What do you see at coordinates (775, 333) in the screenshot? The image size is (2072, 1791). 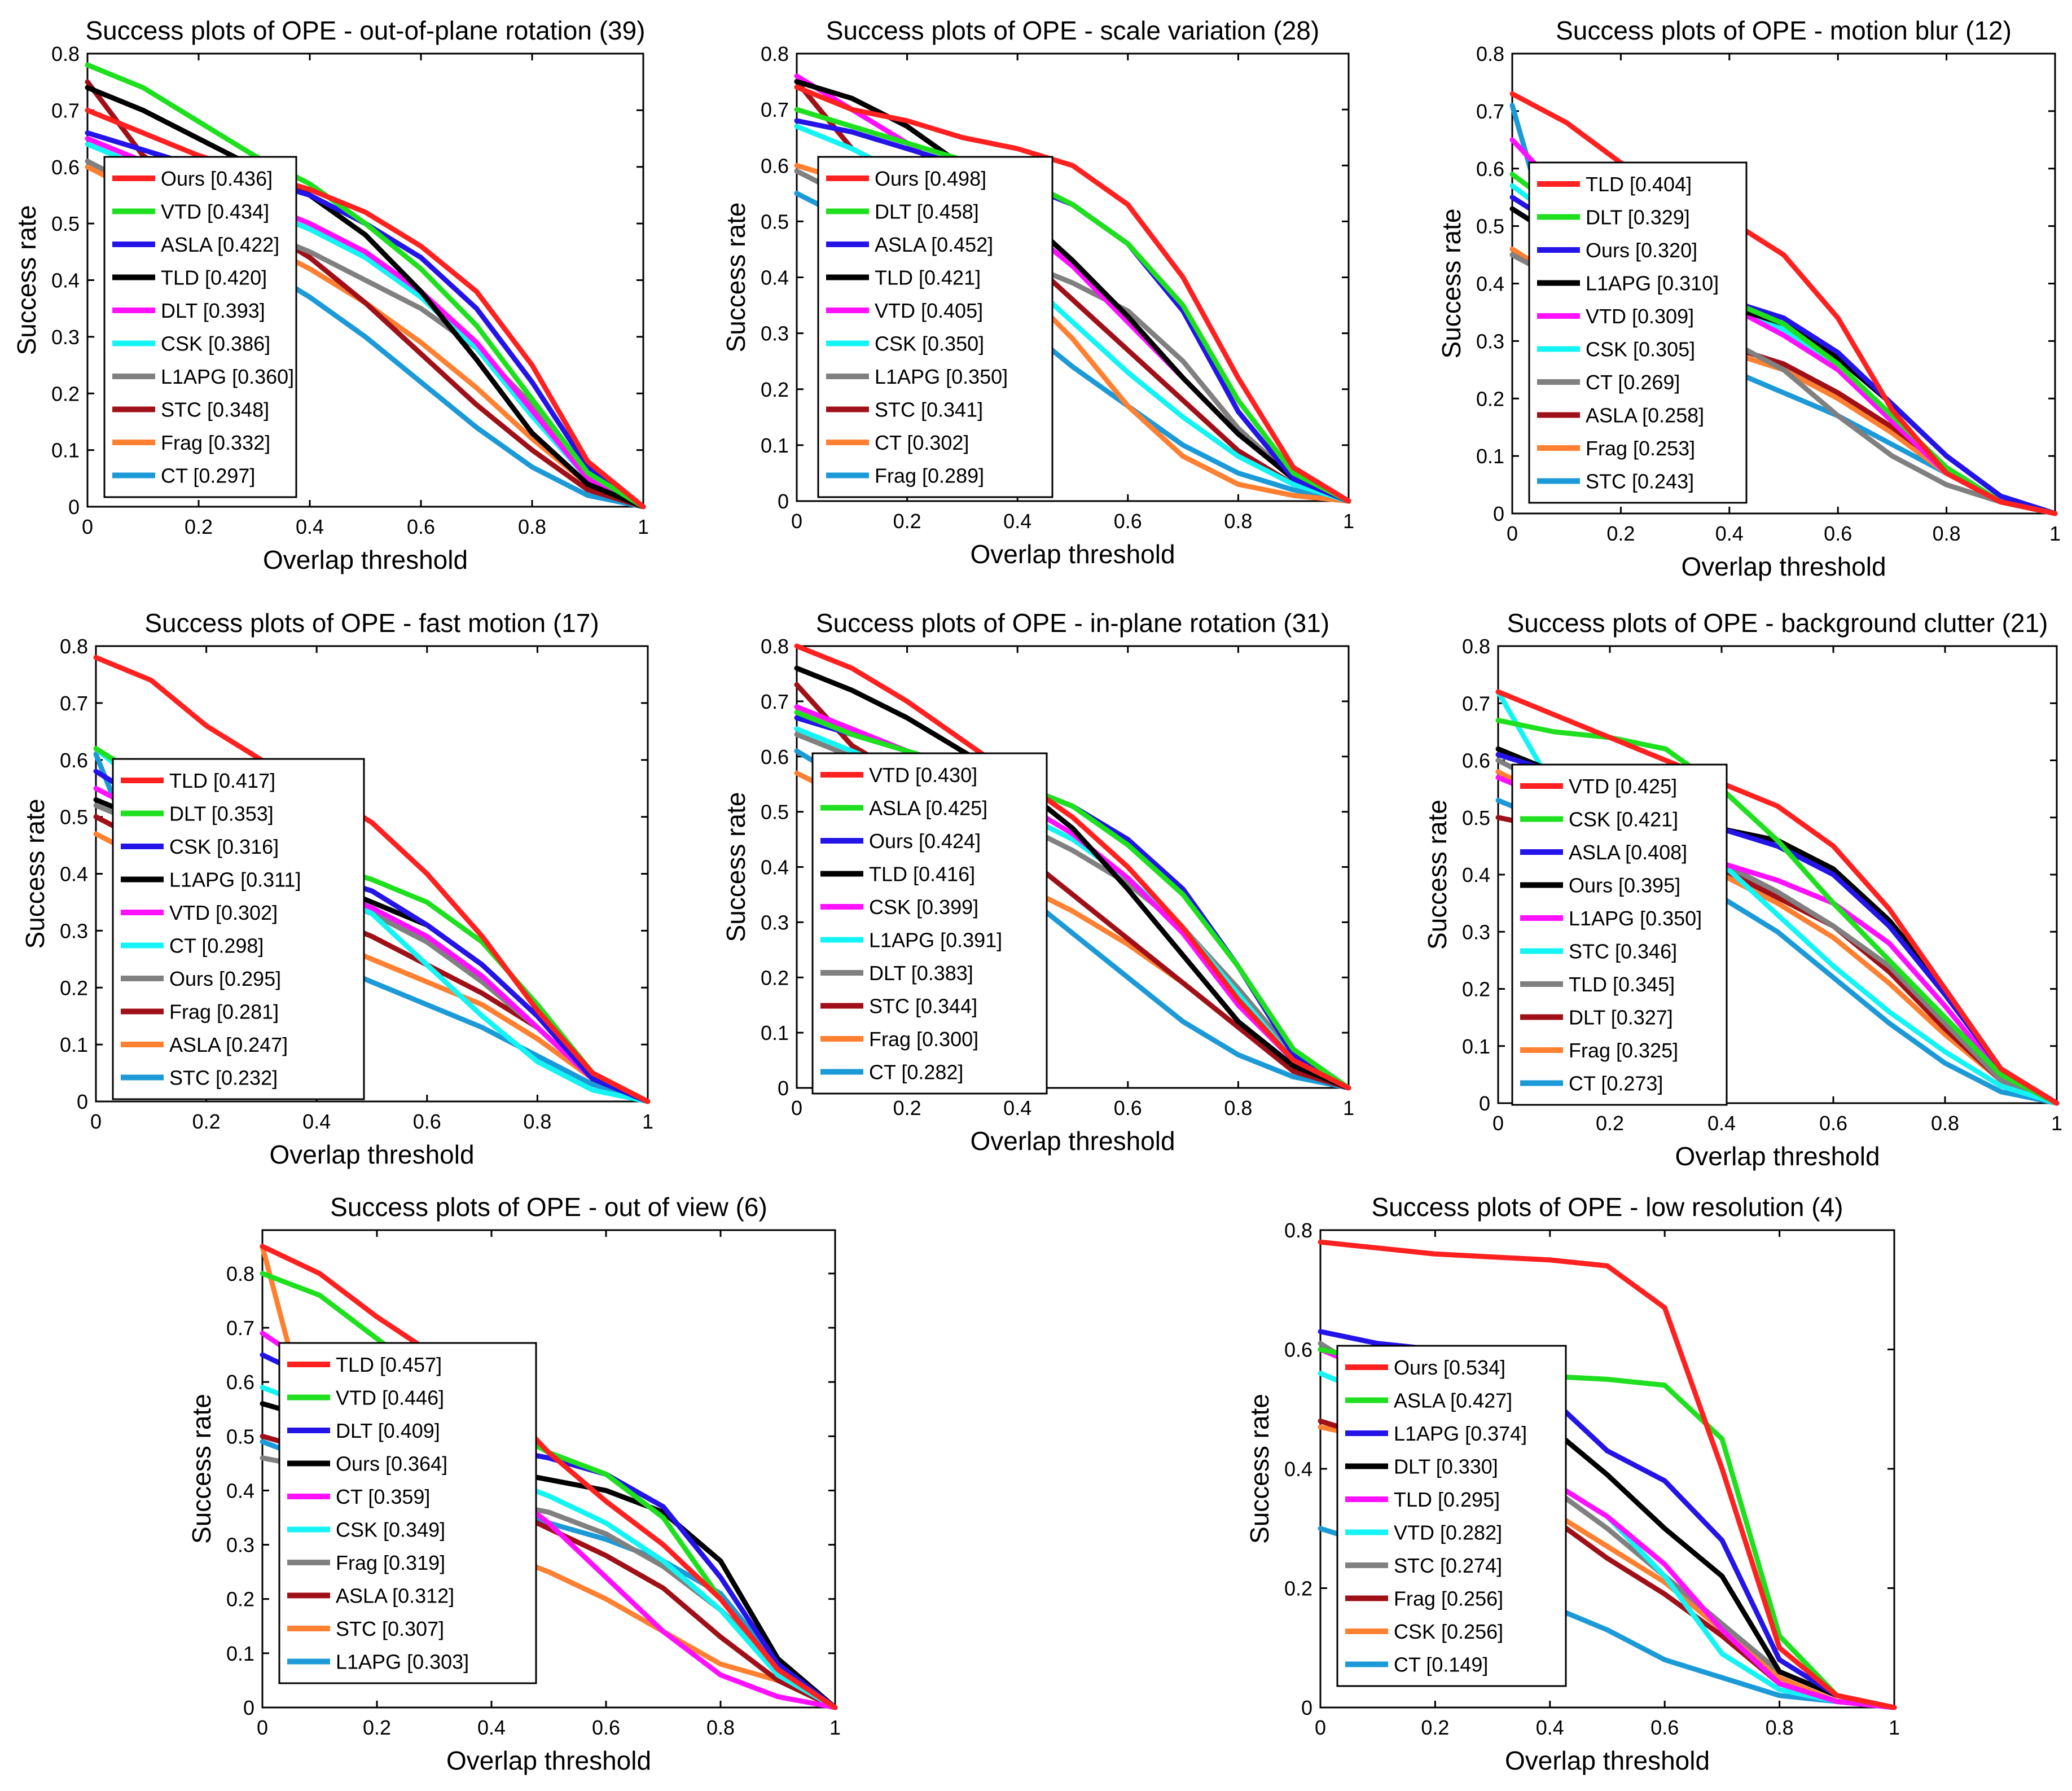 I see `y-tick-label: 0.3` at bounding box center [775, 333].